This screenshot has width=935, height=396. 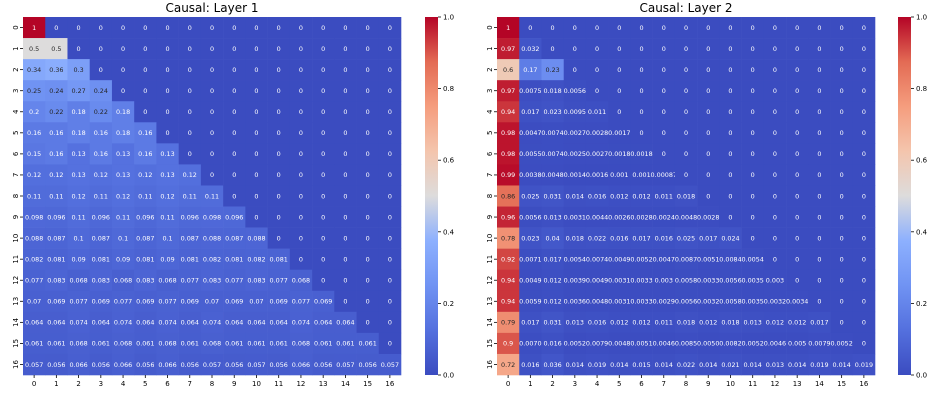 What do you see at coordinates (278, 384) in the screenshot?
I see `x-tick-label: 11` at bounding box center [278, 384].